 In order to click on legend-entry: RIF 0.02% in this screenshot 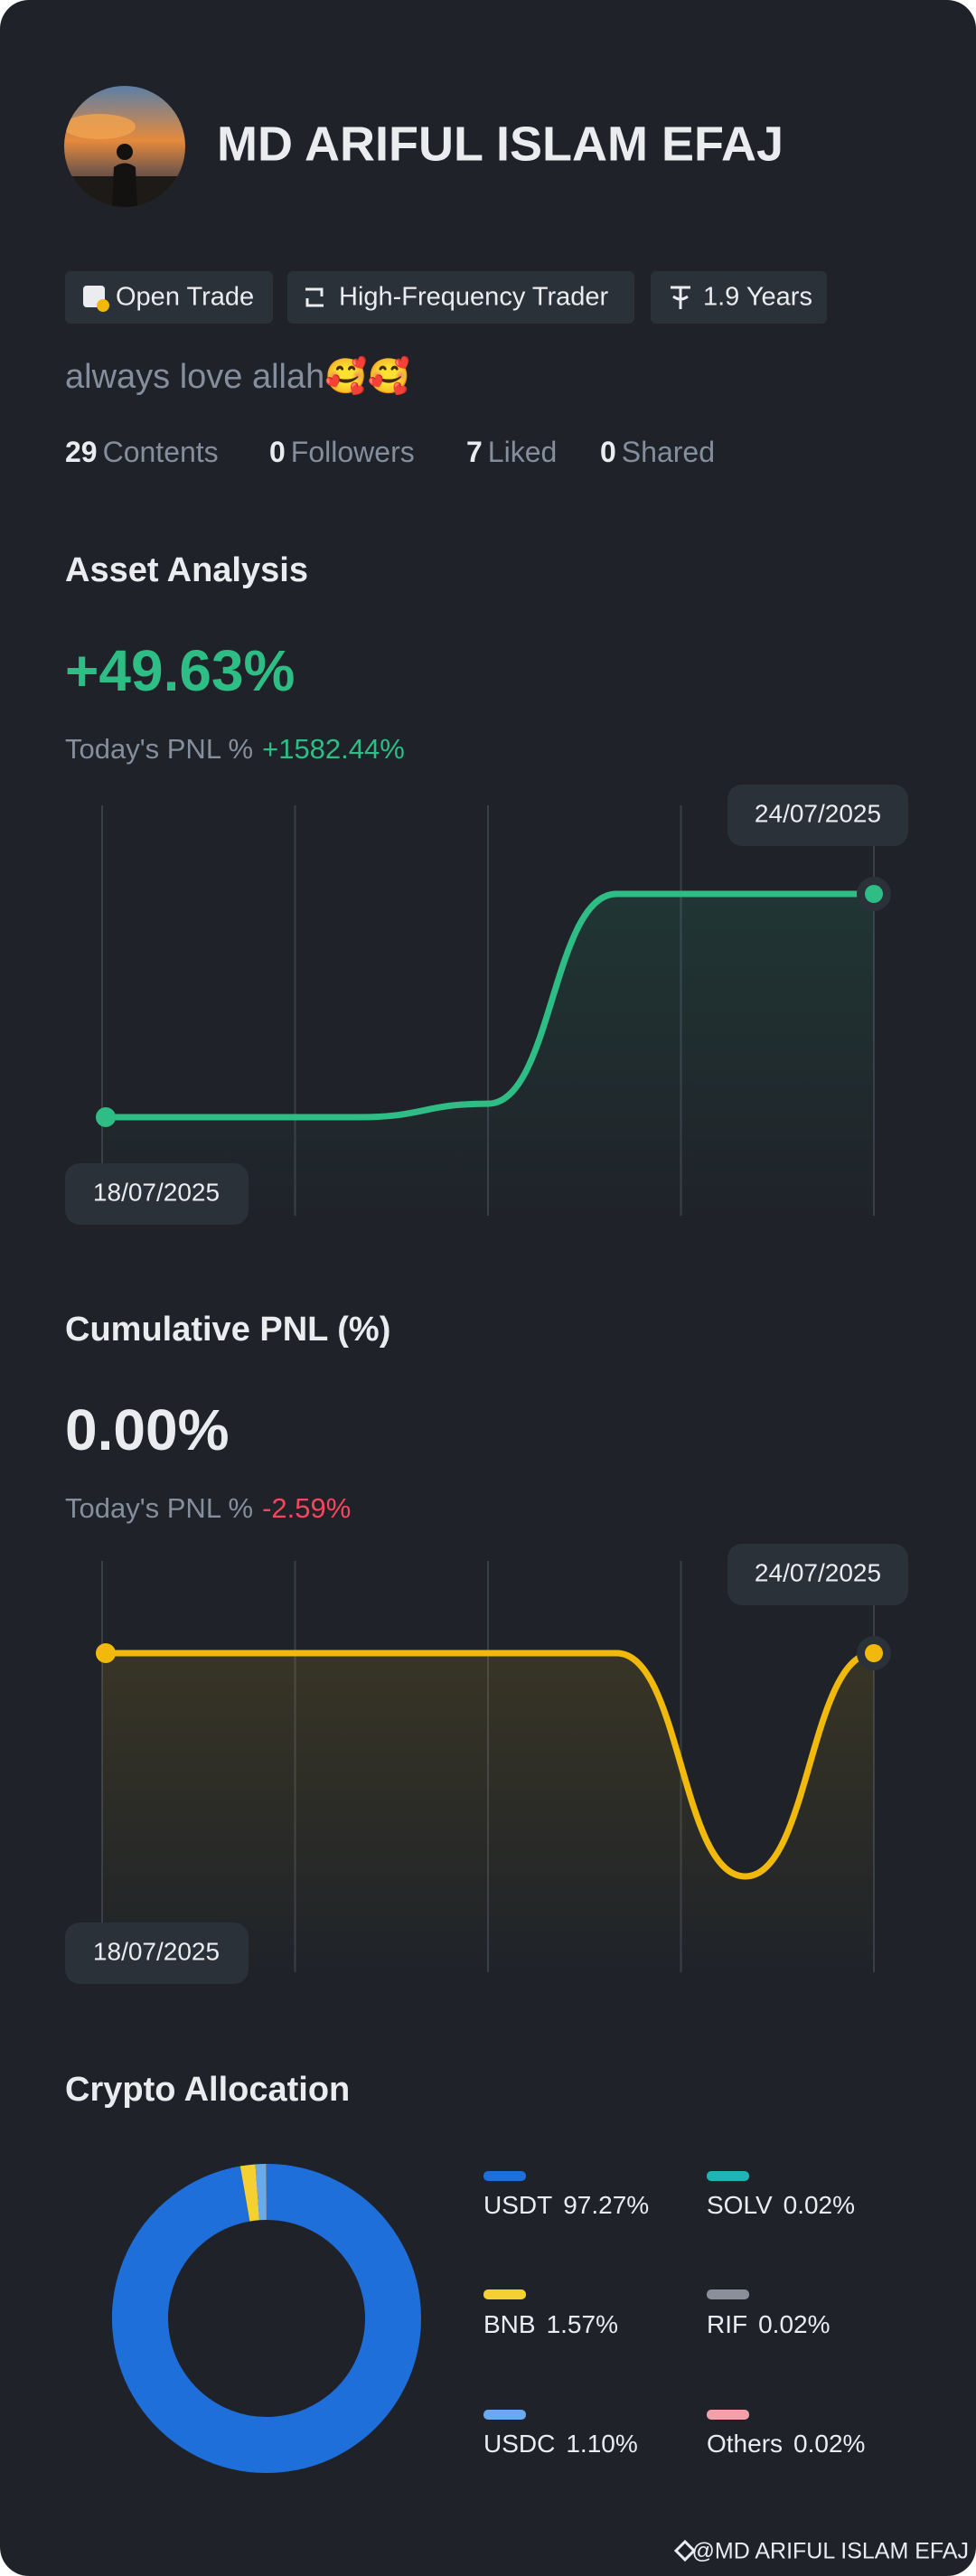, I will do `click(769, 2324)`.